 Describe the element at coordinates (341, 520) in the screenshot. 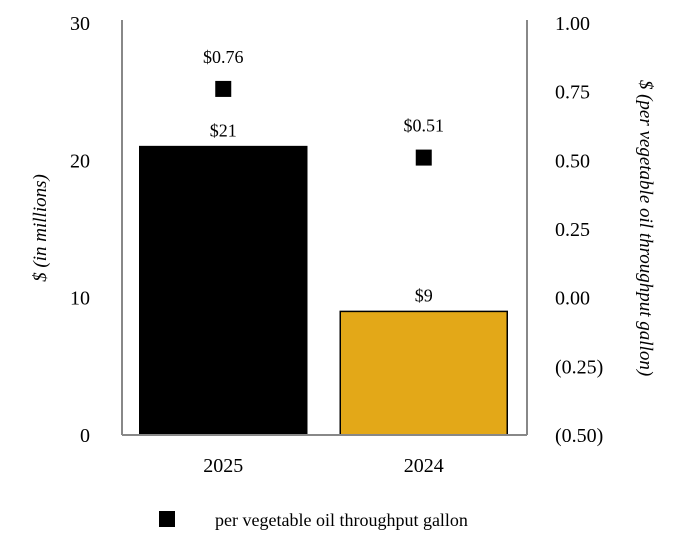

I see `legend-label: per vegetable oil throughput gallon` at that location.